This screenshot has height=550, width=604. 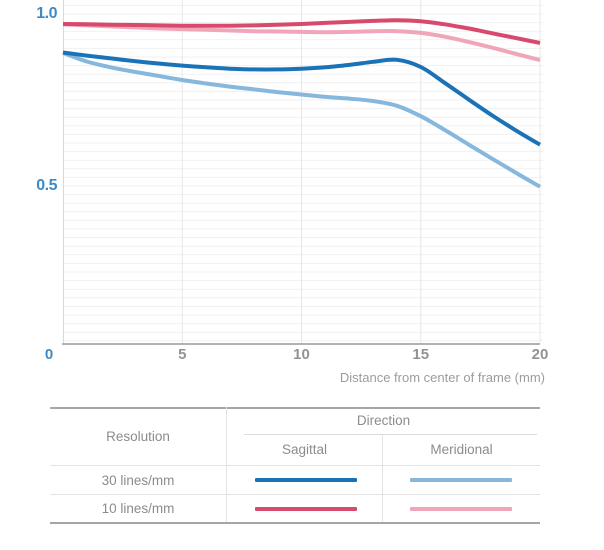 I want to click on x-tick-label: 15, so click(x=421, y=354).